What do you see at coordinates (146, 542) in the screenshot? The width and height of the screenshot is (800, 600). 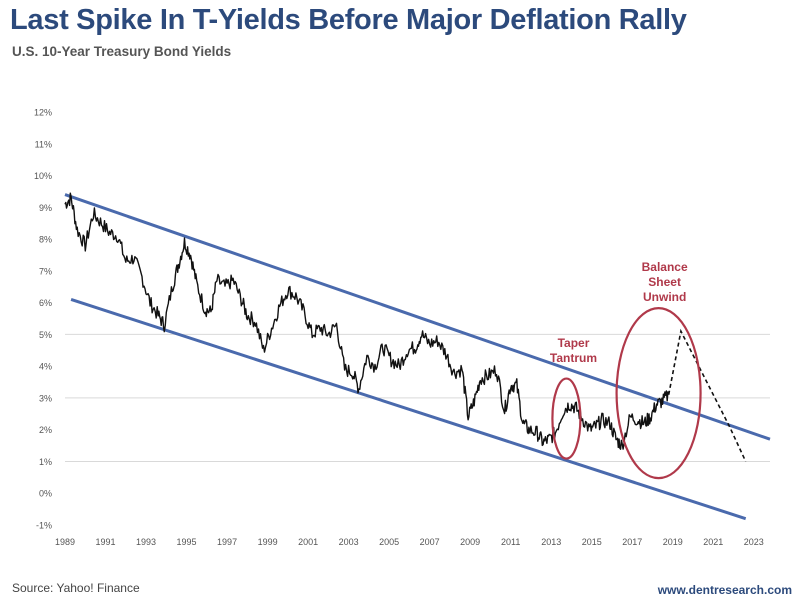 I see `x-tick-label: 1993` at bounding box center [146, 542].